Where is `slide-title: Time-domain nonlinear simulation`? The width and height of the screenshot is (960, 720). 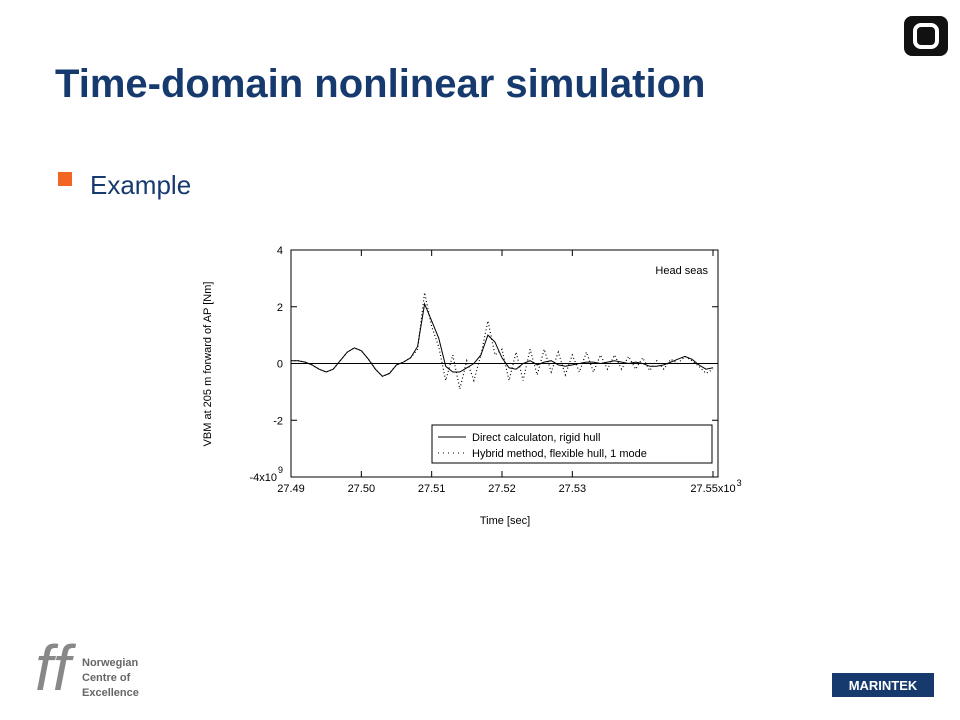 slide-title: Time-domain nonlinear simulation is located at coordinates (380, 84).